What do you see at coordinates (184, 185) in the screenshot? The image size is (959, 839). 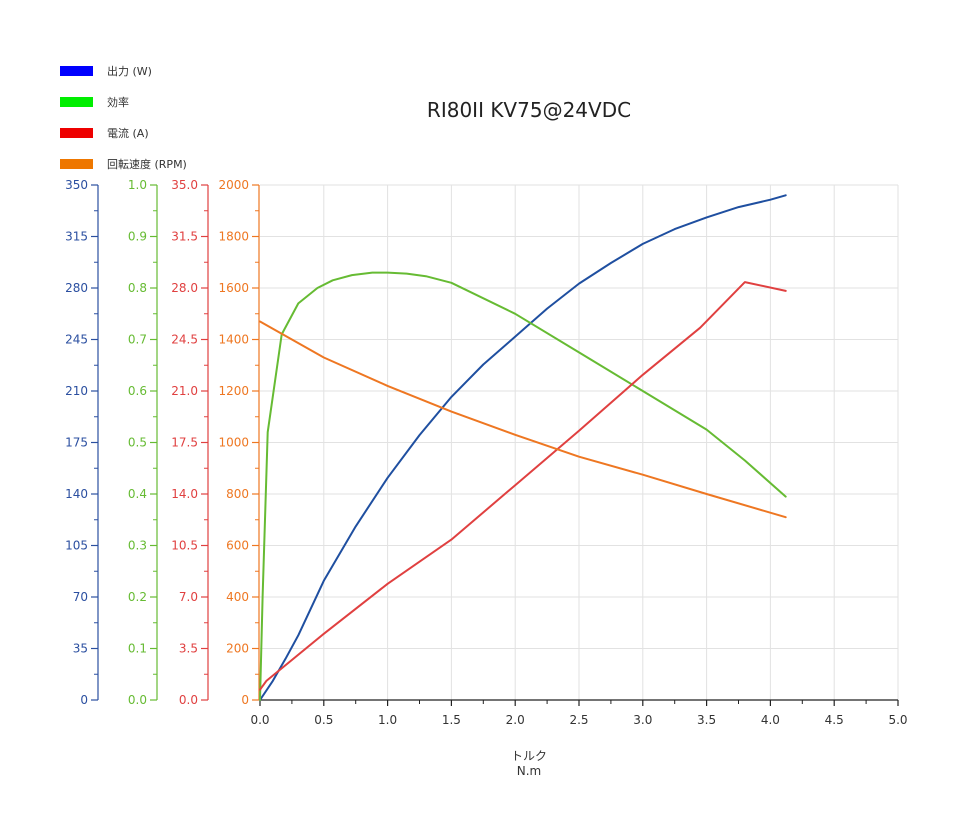 I see `y-tick-label-current: 35.0` at bounding box center [184, 185].